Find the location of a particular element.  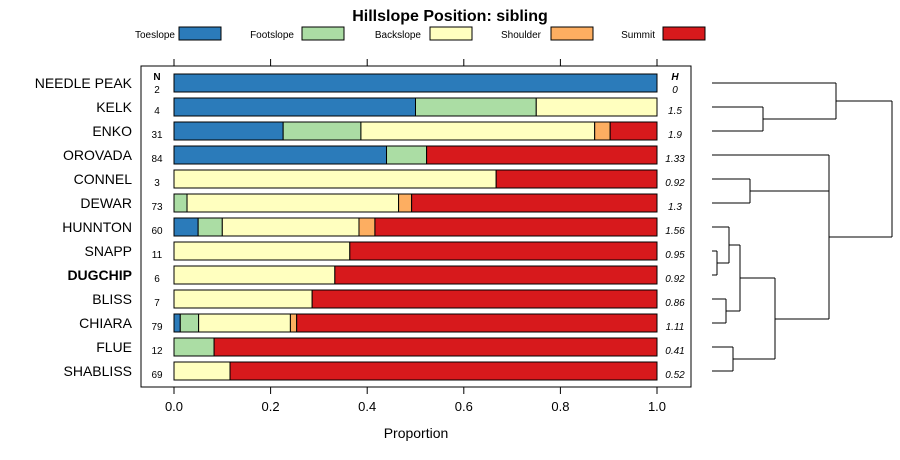

row-h-value: 1.9 is located at coordinates (675, 135).